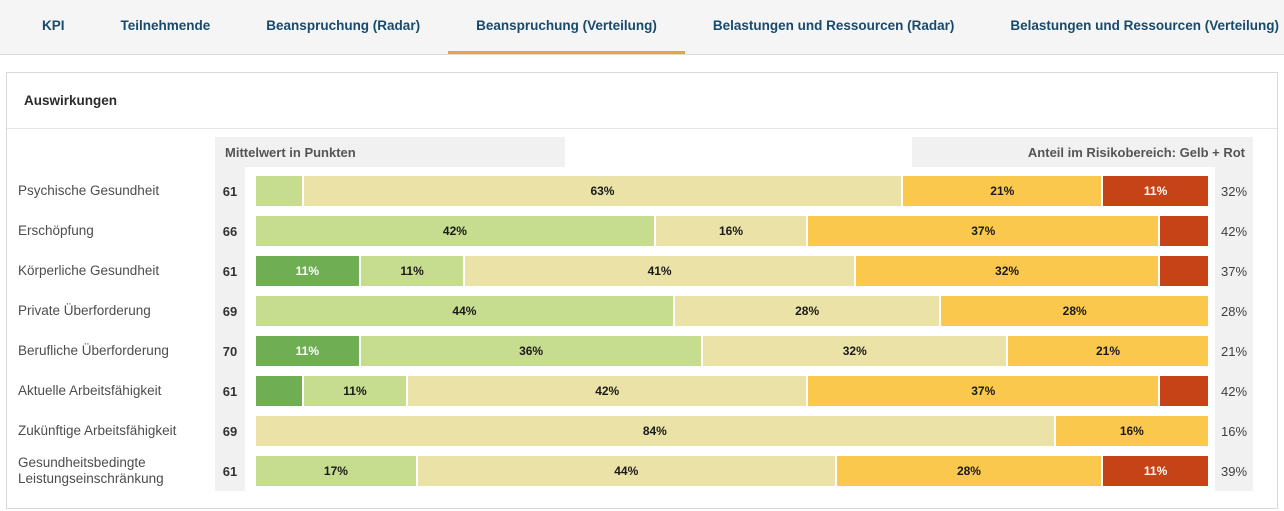  What do you see at coordinates (280, 191) in the screenshot?
I see `bar-segment-lightgreen` at bounding box center [280, 191].